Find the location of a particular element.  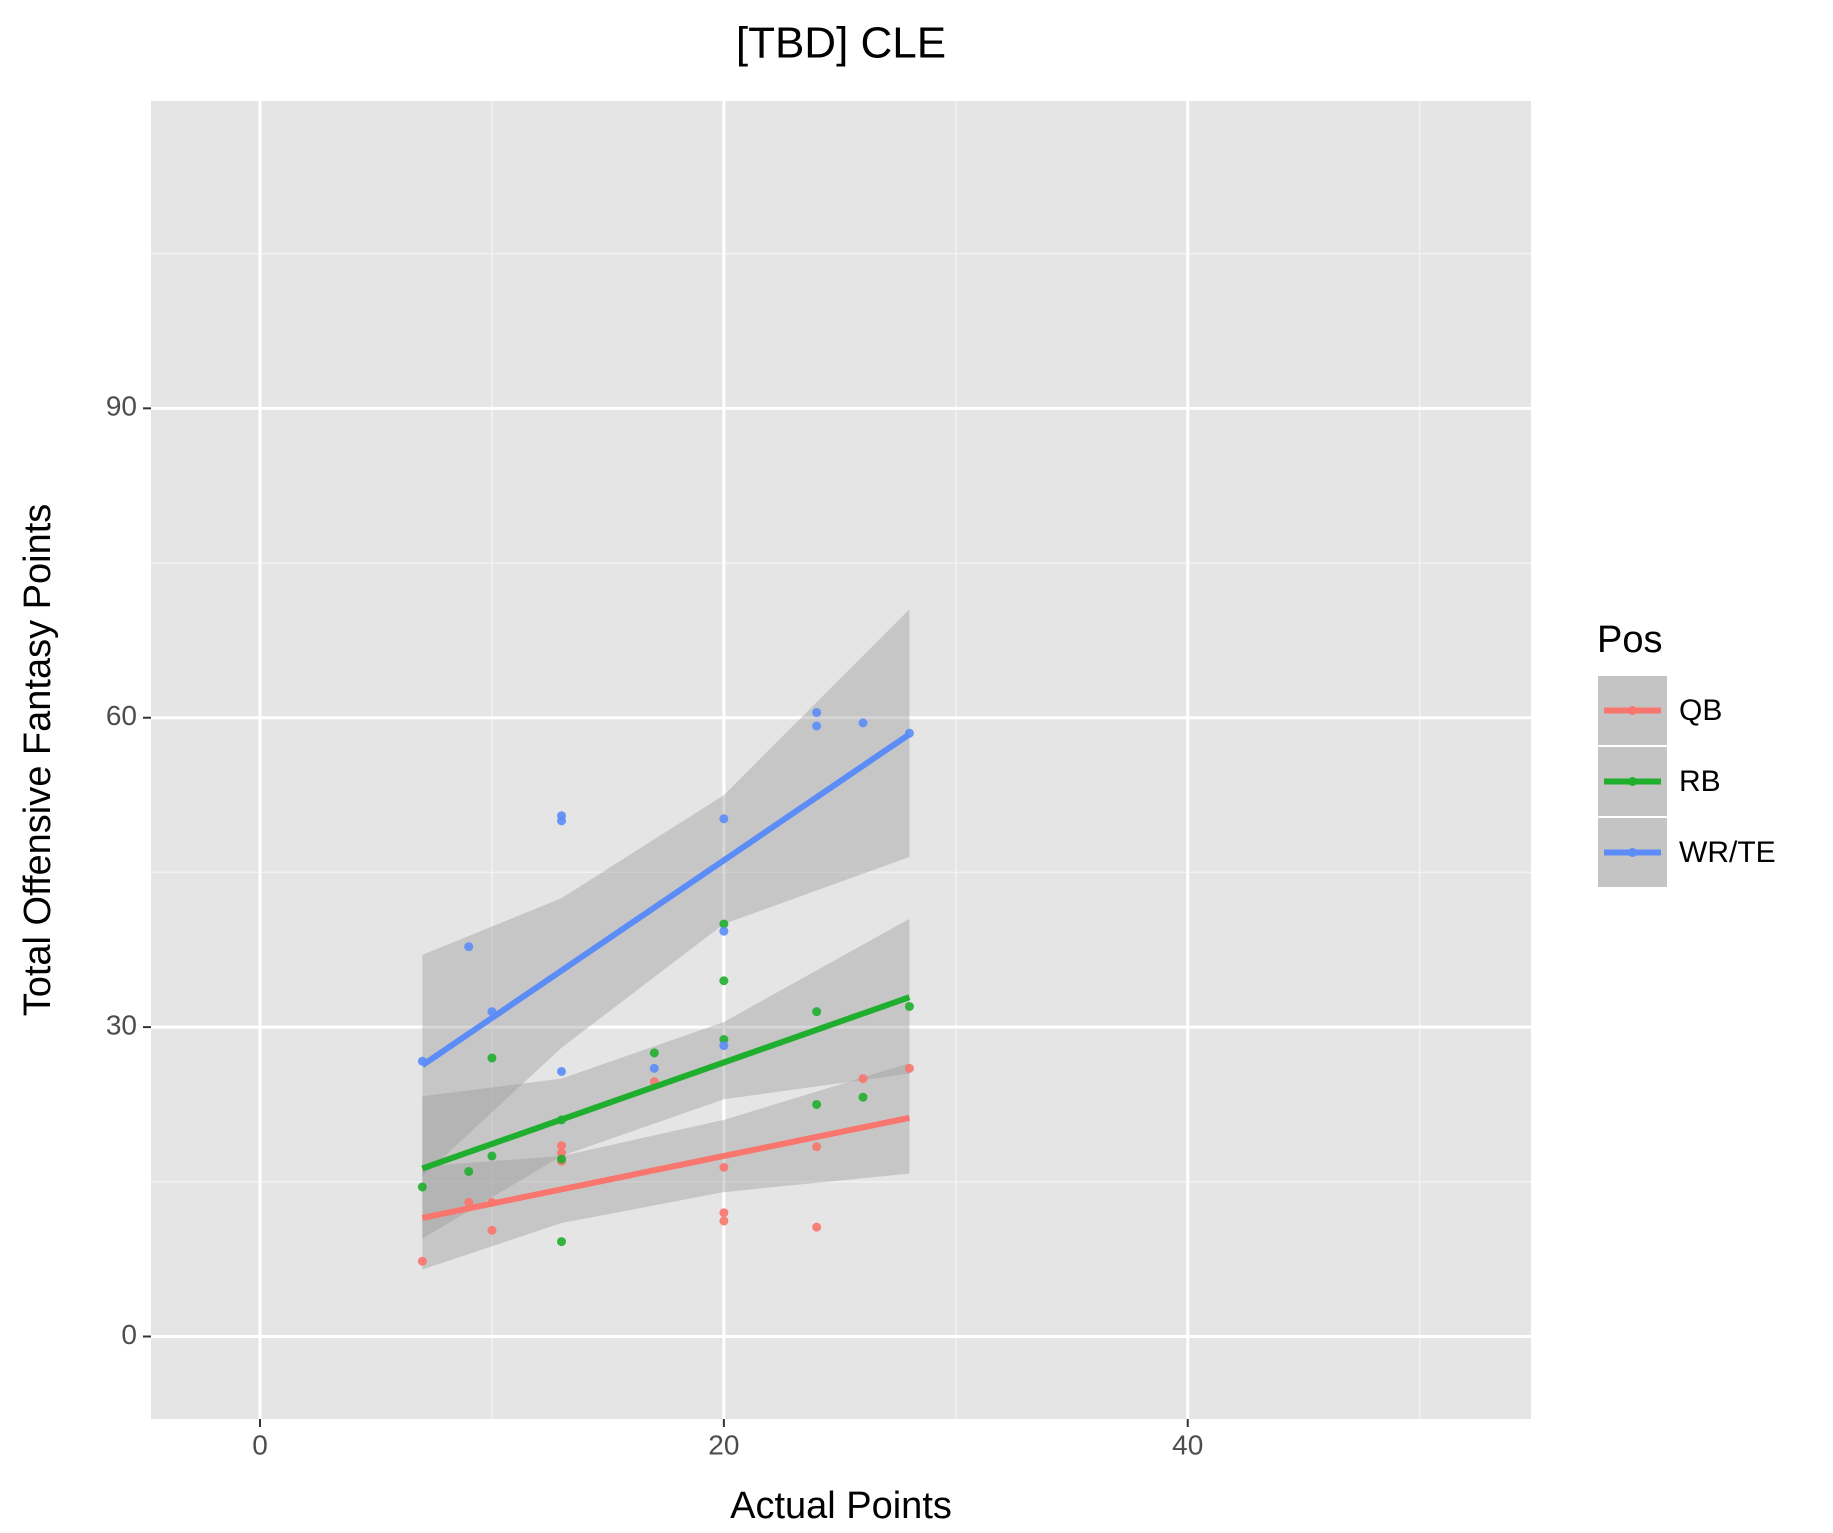

x-tick-label: 40 is located at coordinates (1187, 1444).